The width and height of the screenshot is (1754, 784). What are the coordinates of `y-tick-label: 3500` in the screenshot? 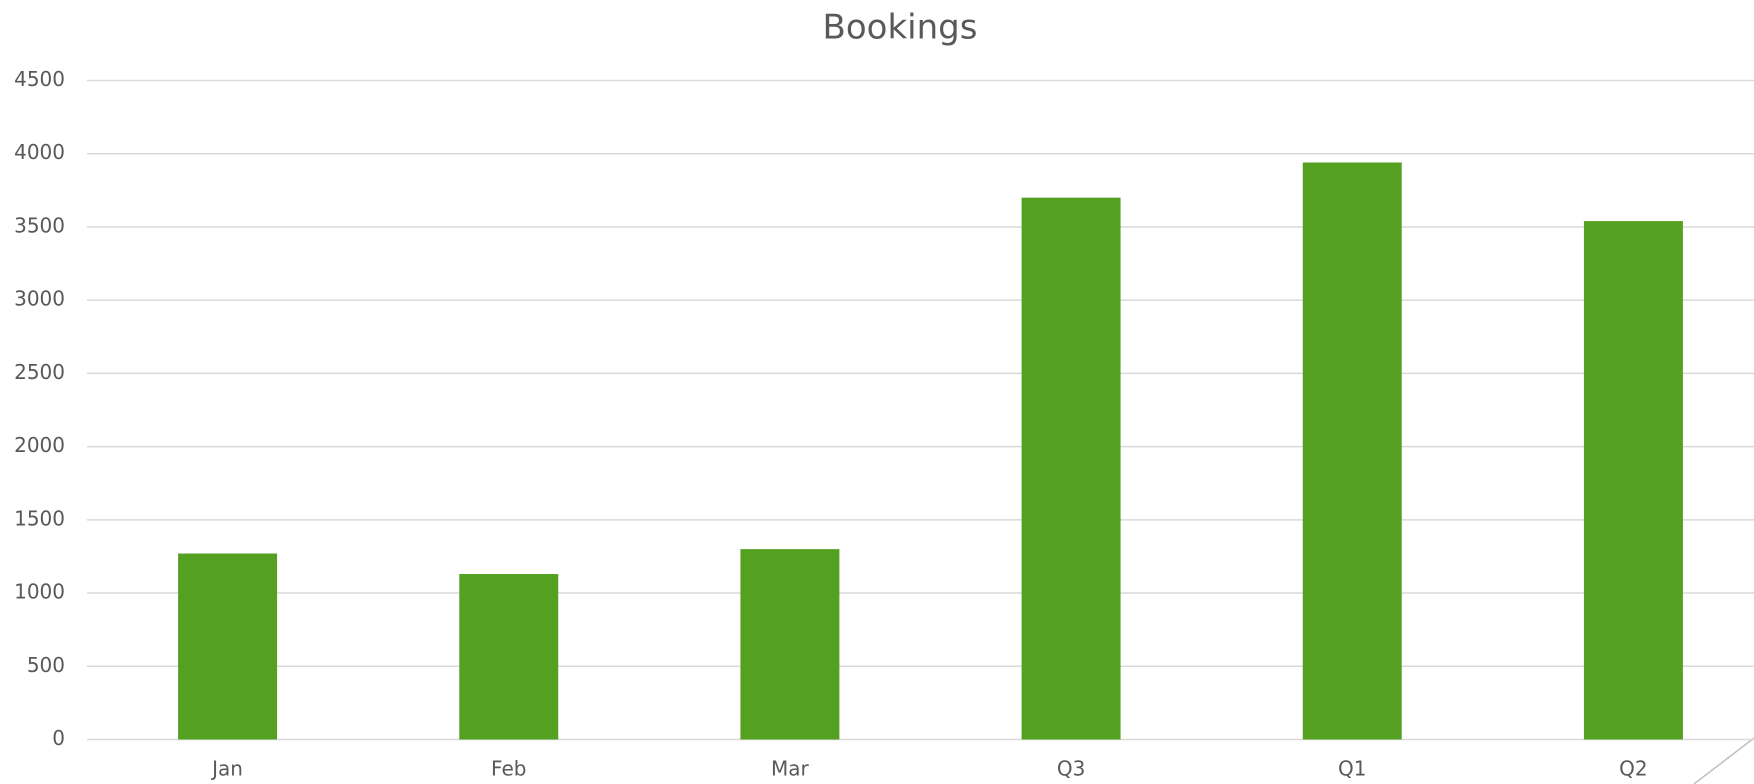 It's located at (39, 225).